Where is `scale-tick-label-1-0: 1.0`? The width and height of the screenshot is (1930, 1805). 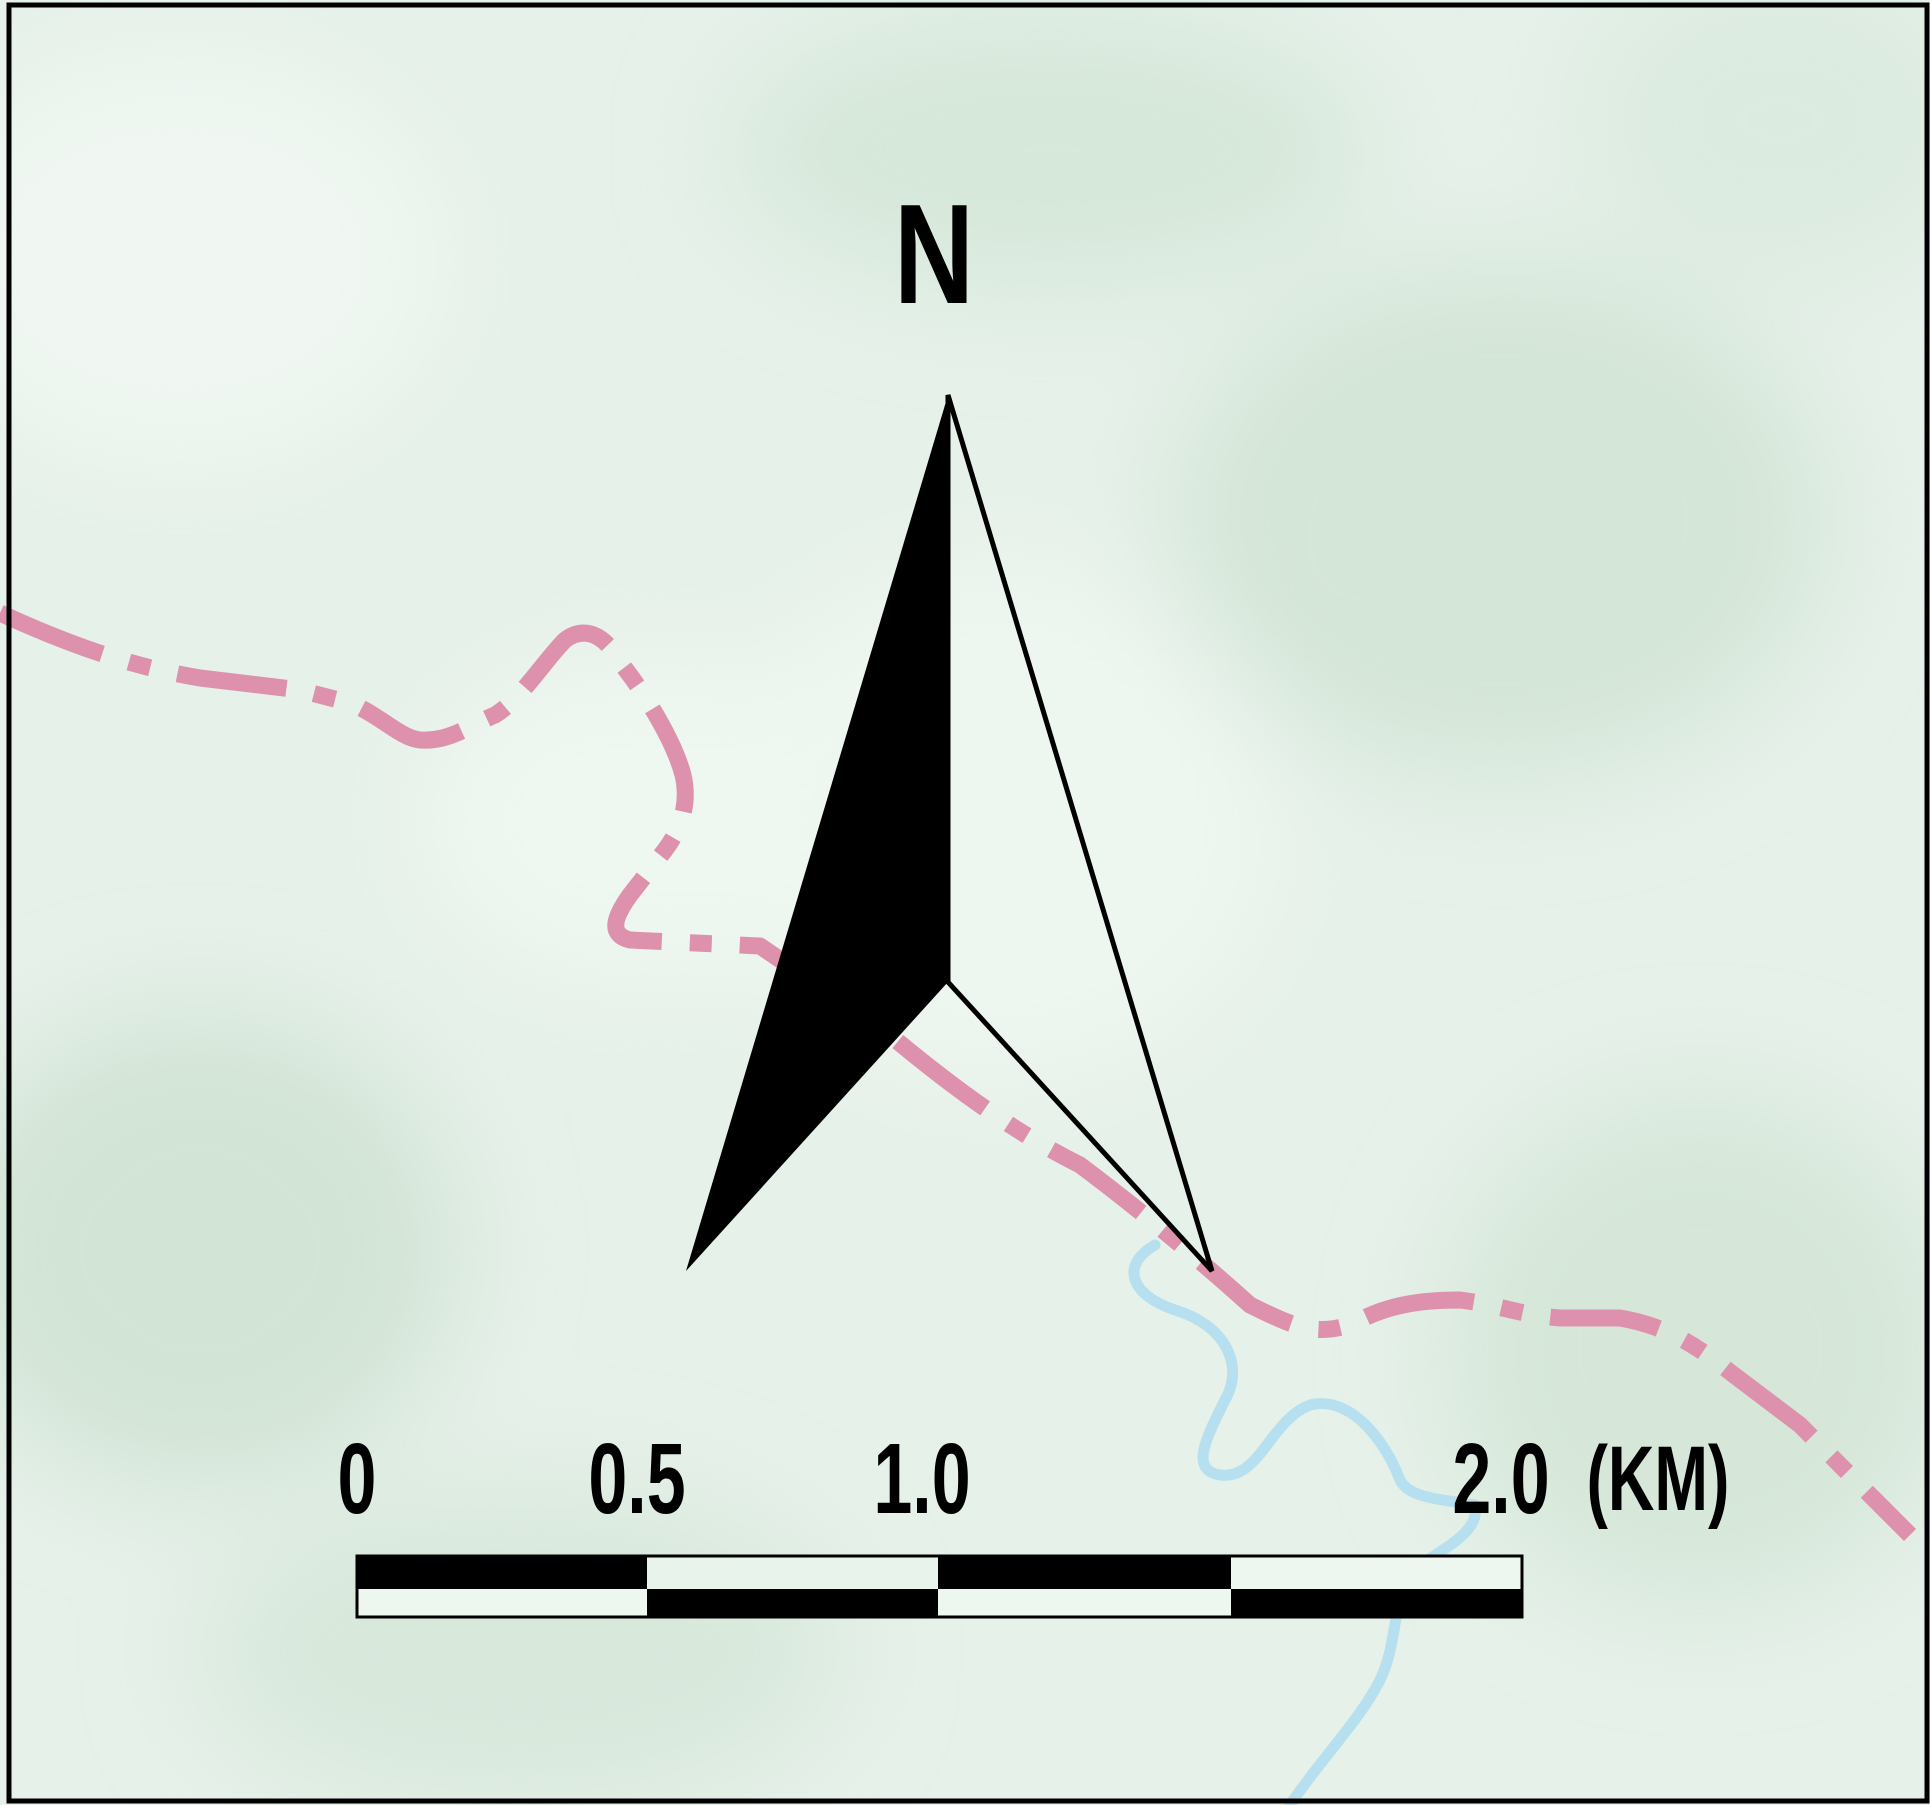
scale-tick-label-1-0: 1.0 is located at coordinates (921, 1479).